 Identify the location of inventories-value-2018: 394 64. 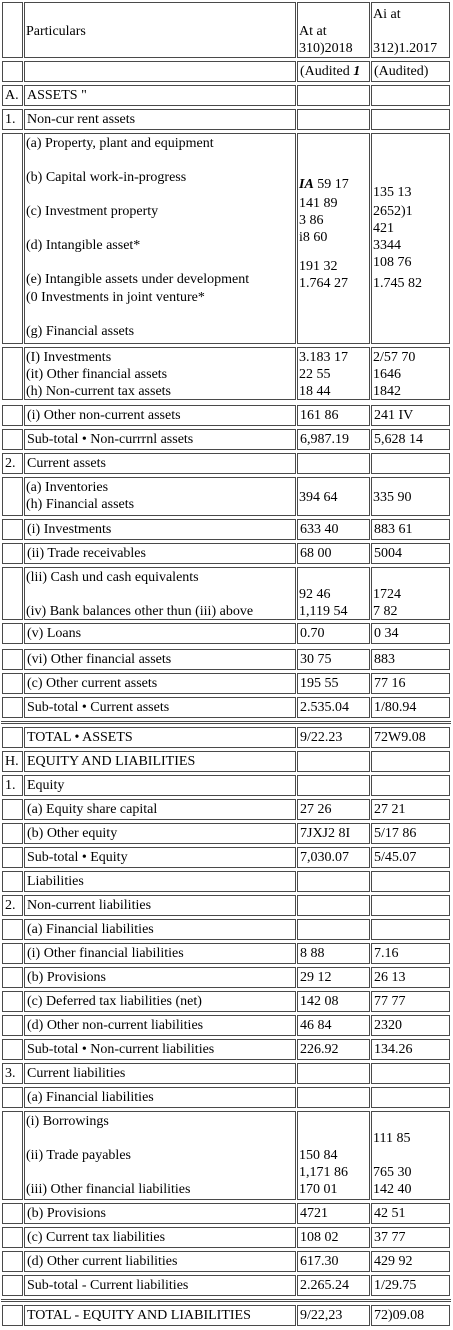
(318, 497).